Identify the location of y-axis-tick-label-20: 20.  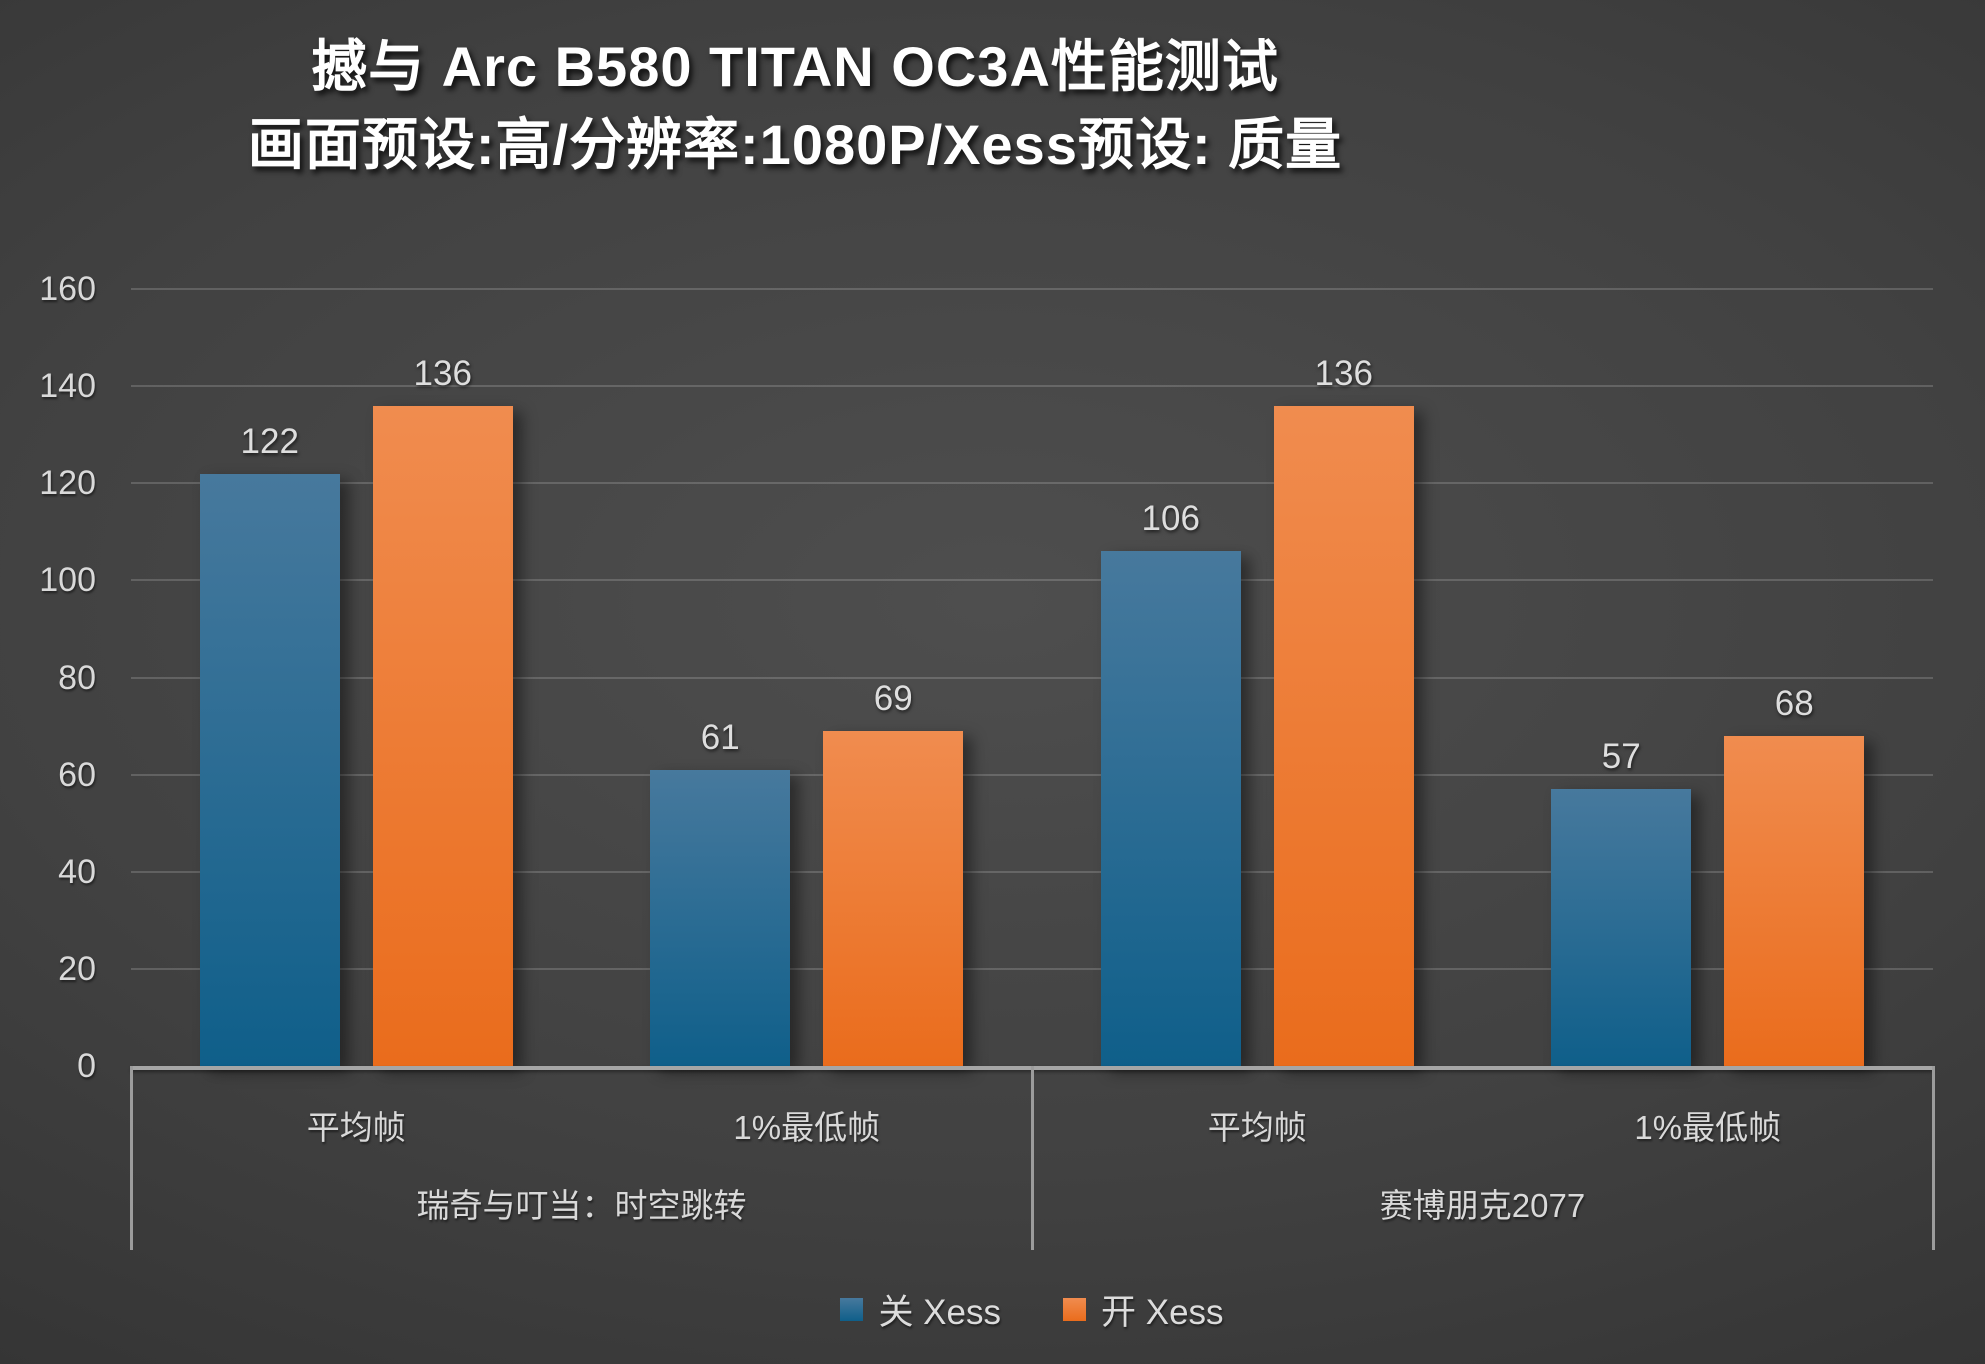
(77, 968).